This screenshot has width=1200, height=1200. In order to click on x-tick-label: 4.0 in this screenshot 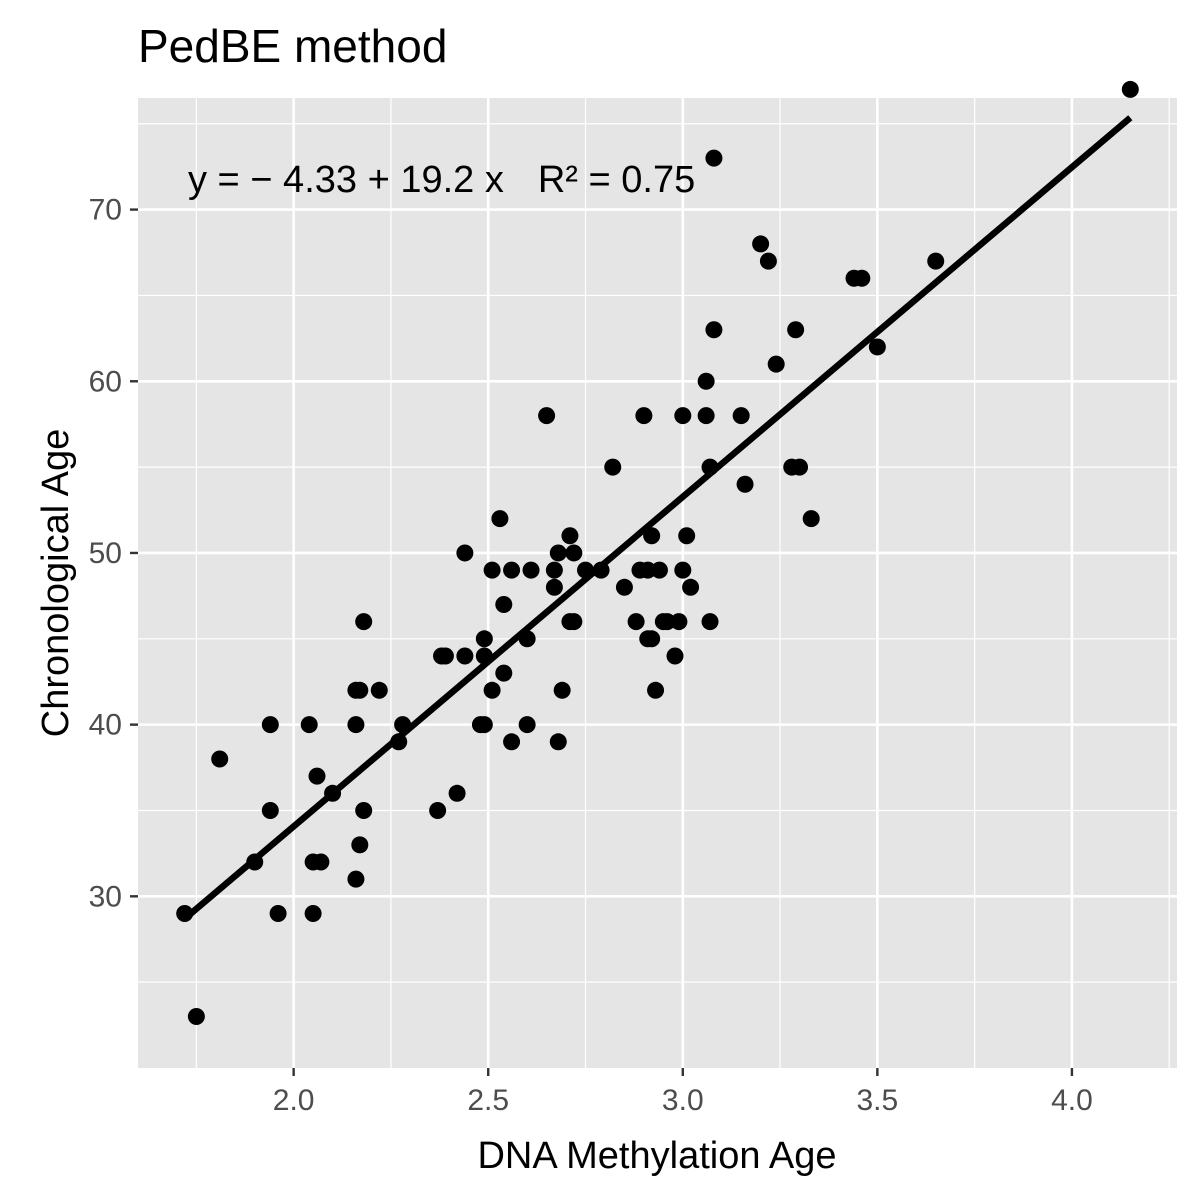, I will do `click(1072, 1100)`.